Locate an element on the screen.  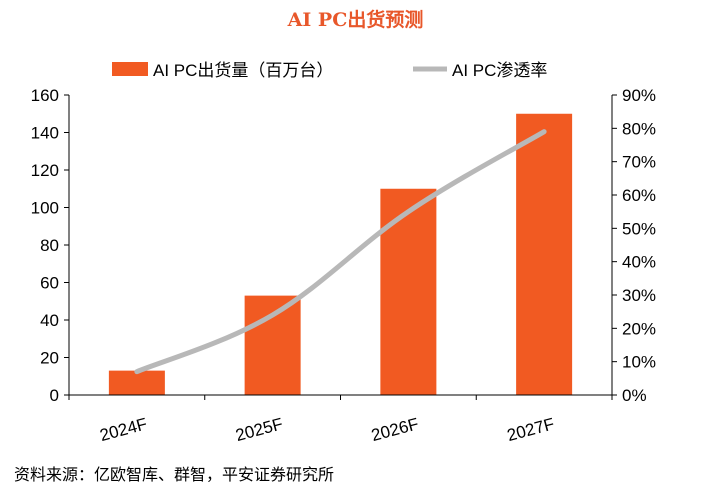
left-tick-label: 100 is located at coordinates (45, 208).